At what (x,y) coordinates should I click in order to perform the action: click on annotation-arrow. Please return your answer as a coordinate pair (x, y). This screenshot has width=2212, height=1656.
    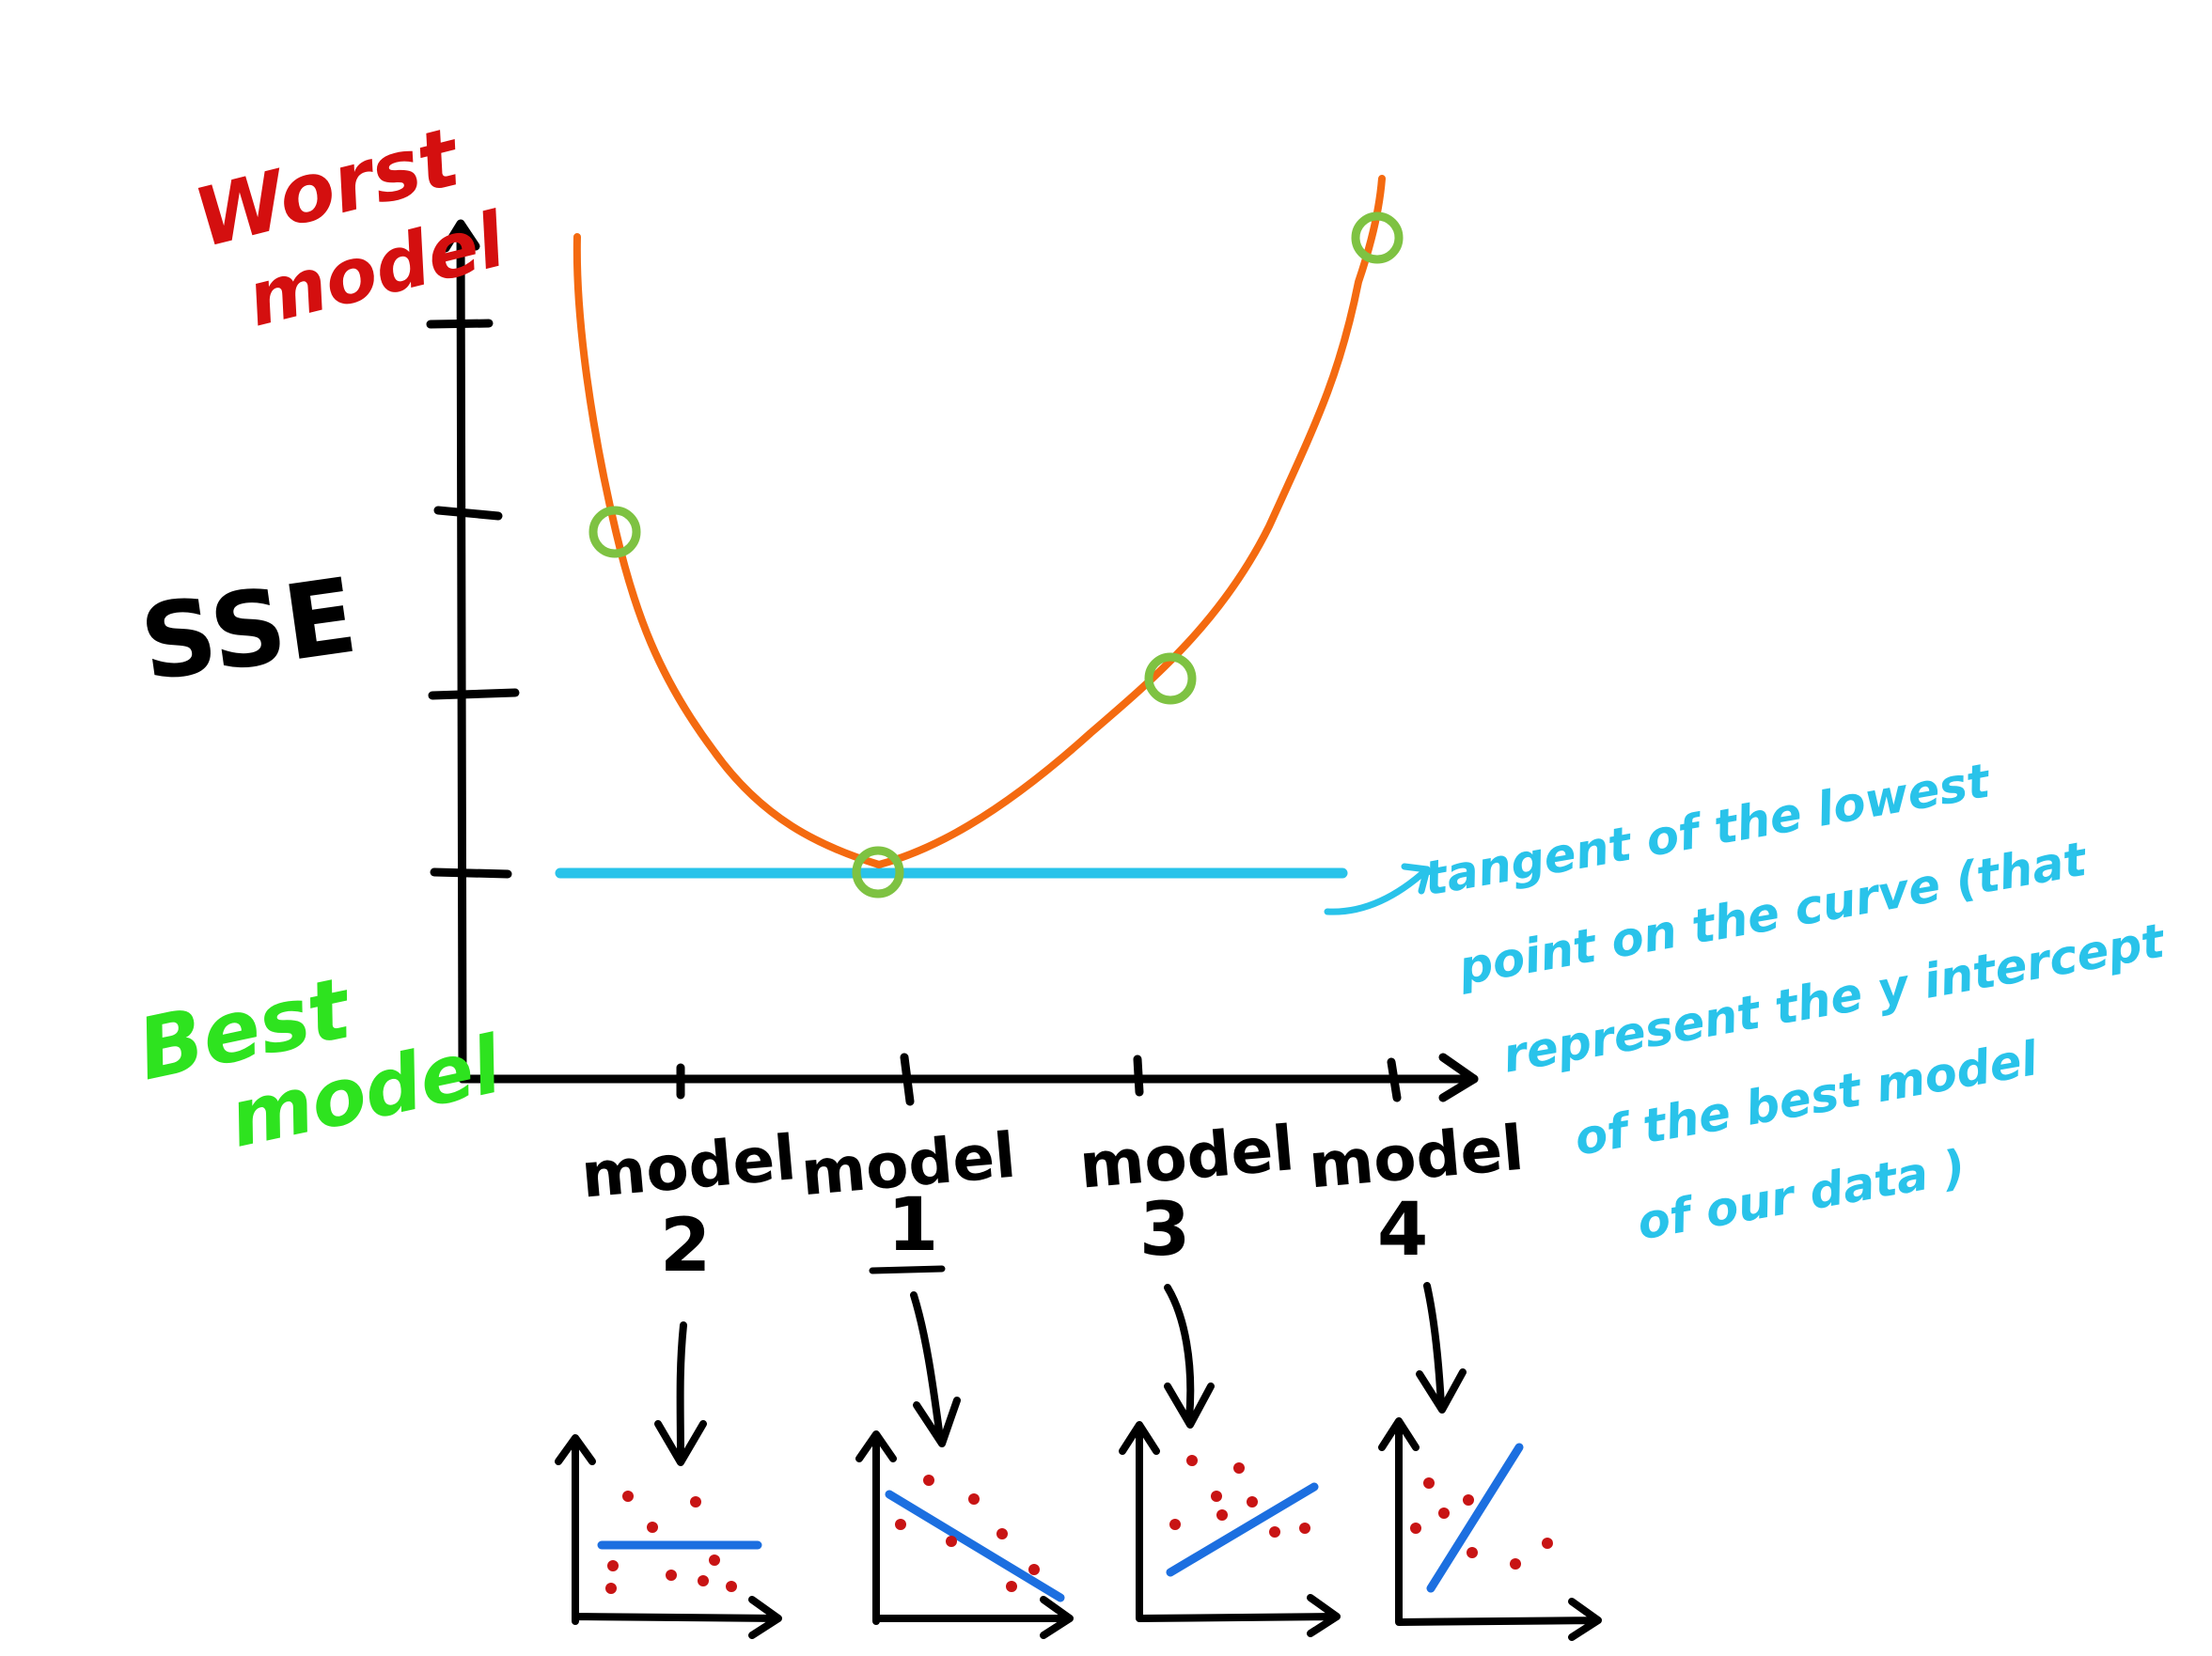
    Looking at the image, I should click on (1377, 889).